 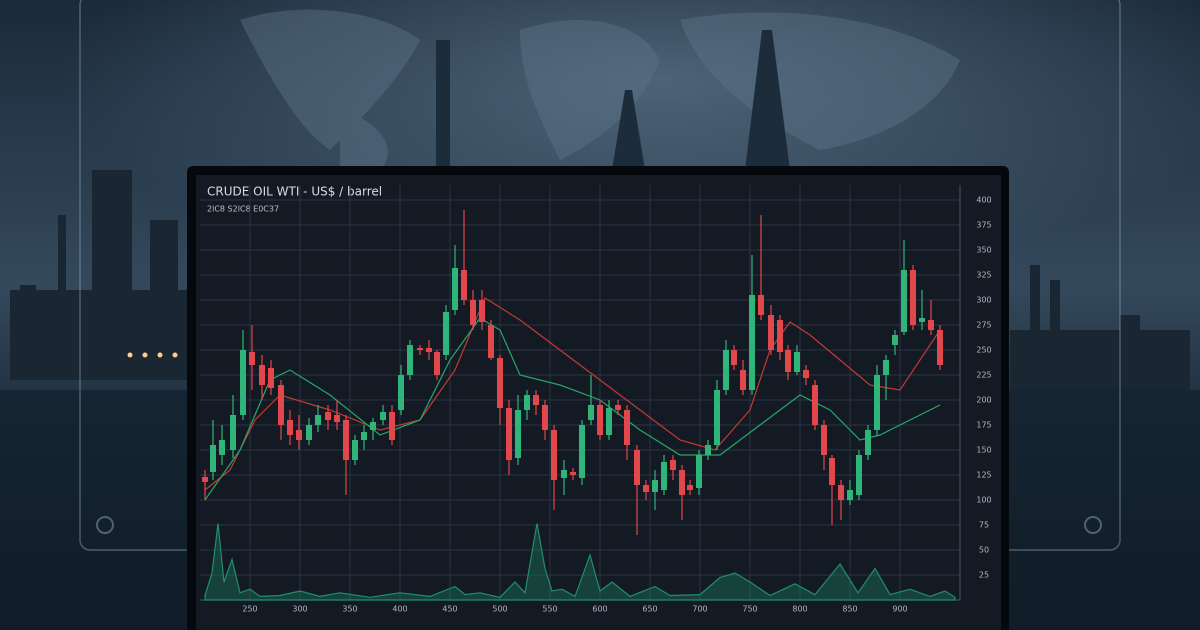 I want to click on y-tick-label: 225, so click(x=983, y=375).